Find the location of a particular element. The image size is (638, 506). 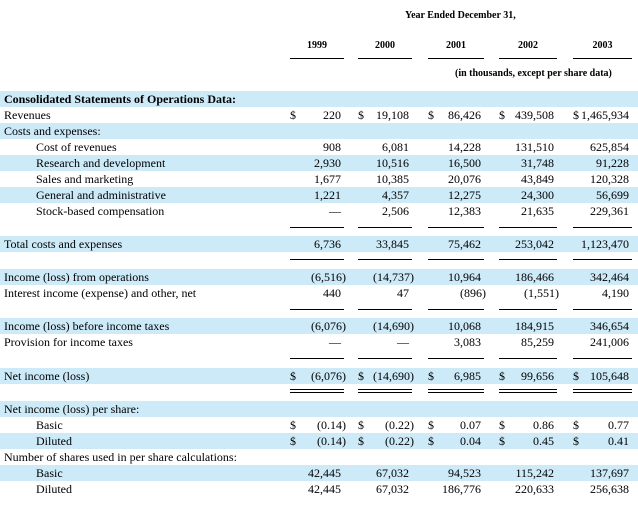

amount: 908 is located at coordinates (332, 147).